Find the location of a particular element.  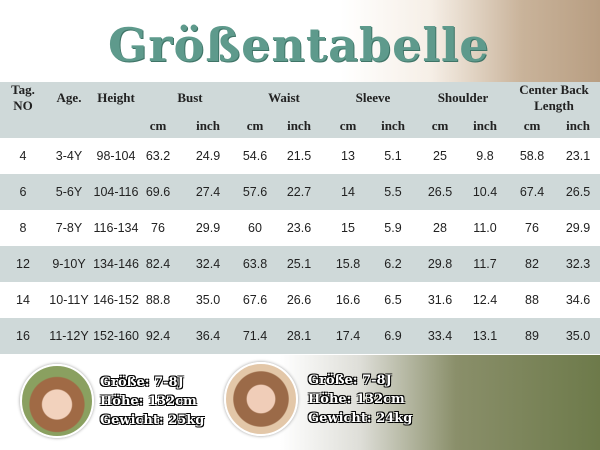

table-cell: 3-4Y is located at coordinates (69, 156).